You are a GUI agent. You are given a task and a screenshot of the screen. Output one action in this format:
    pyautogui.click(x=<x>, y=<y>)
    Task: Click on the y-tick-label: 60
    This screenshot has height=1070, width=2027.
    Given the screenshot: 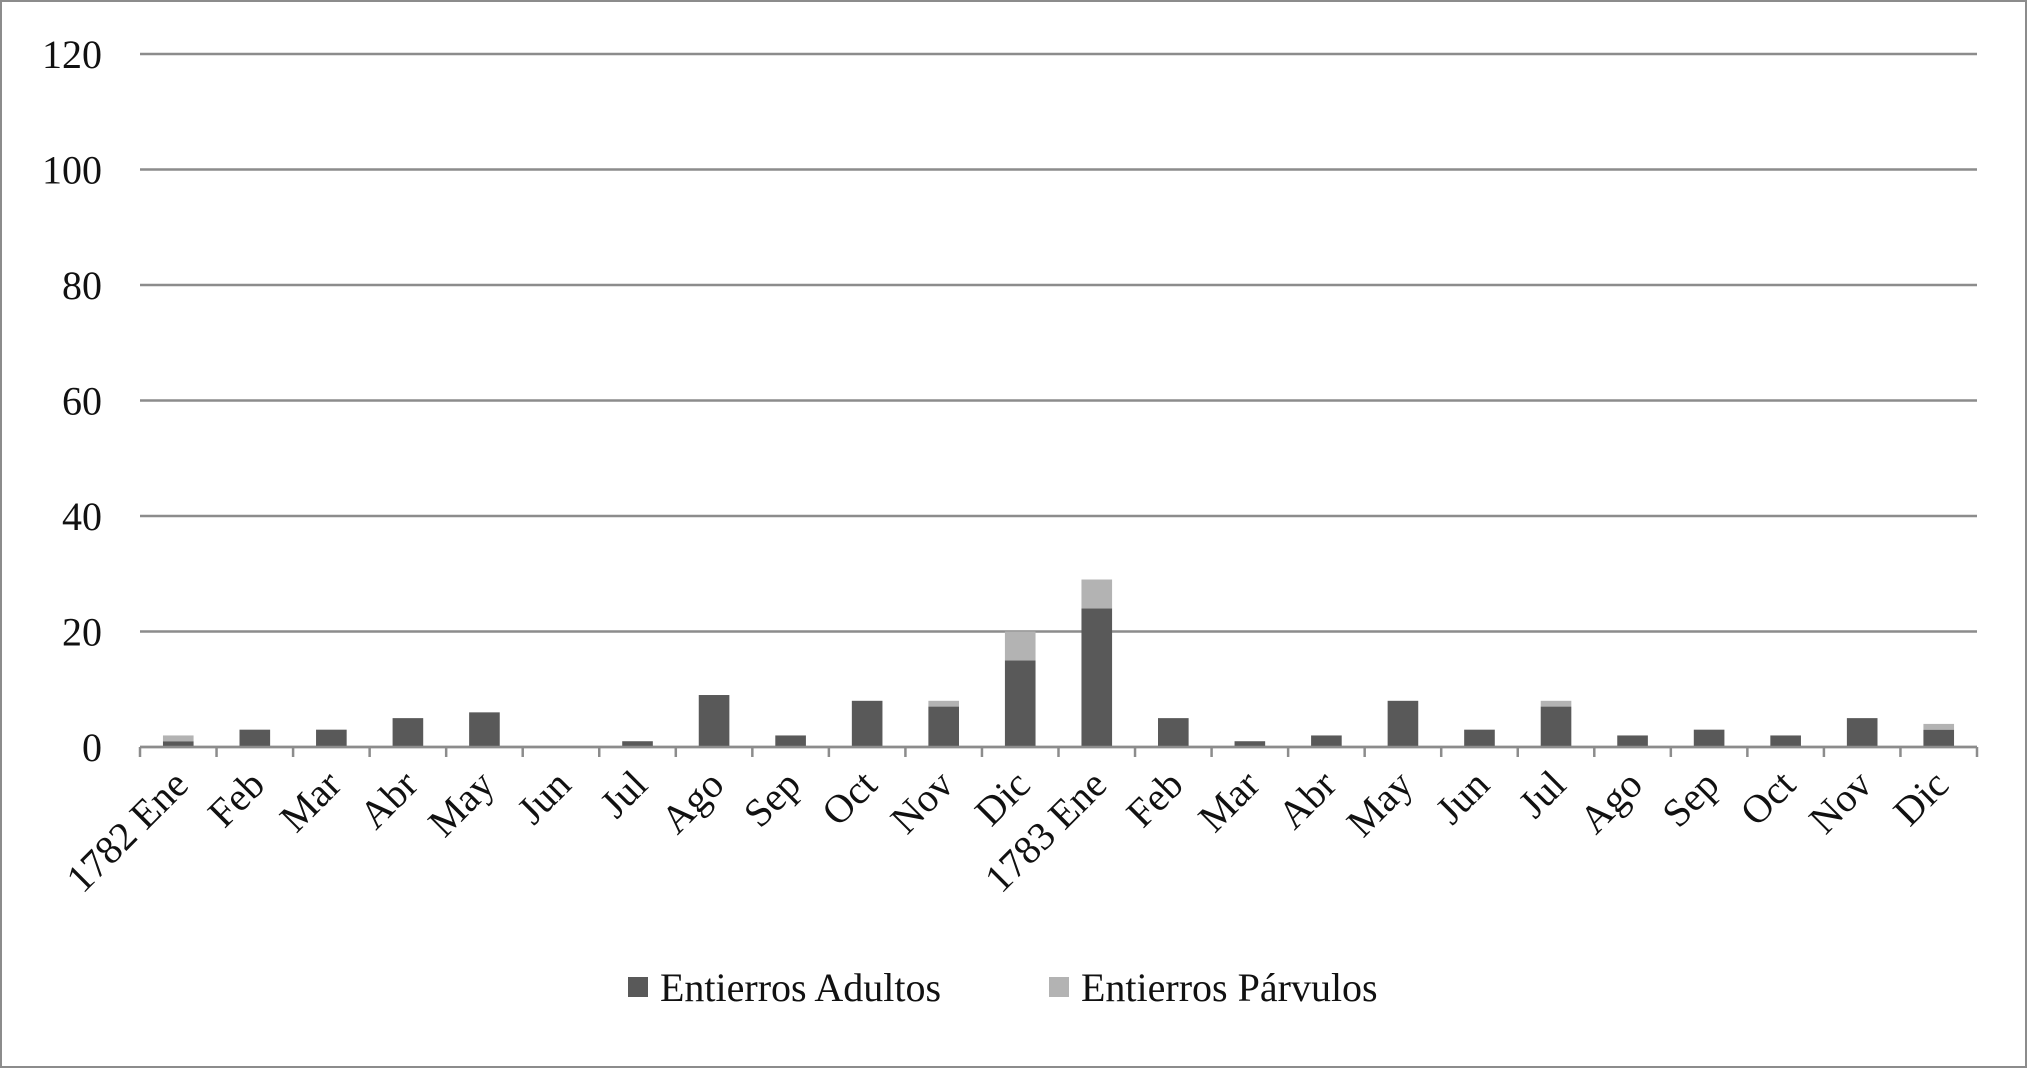 What is the action you would take?
    pyautogui.click(x=82, y=401)
    